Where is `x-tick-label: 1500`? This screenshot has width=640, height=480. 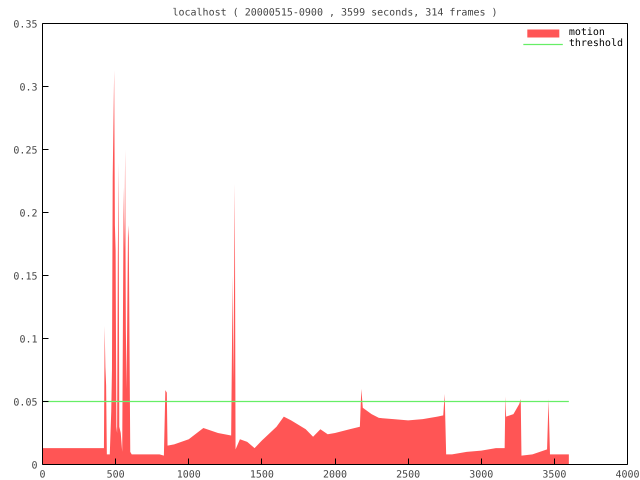 x-tick-label: 1500 is located at coordinates (262, 475).